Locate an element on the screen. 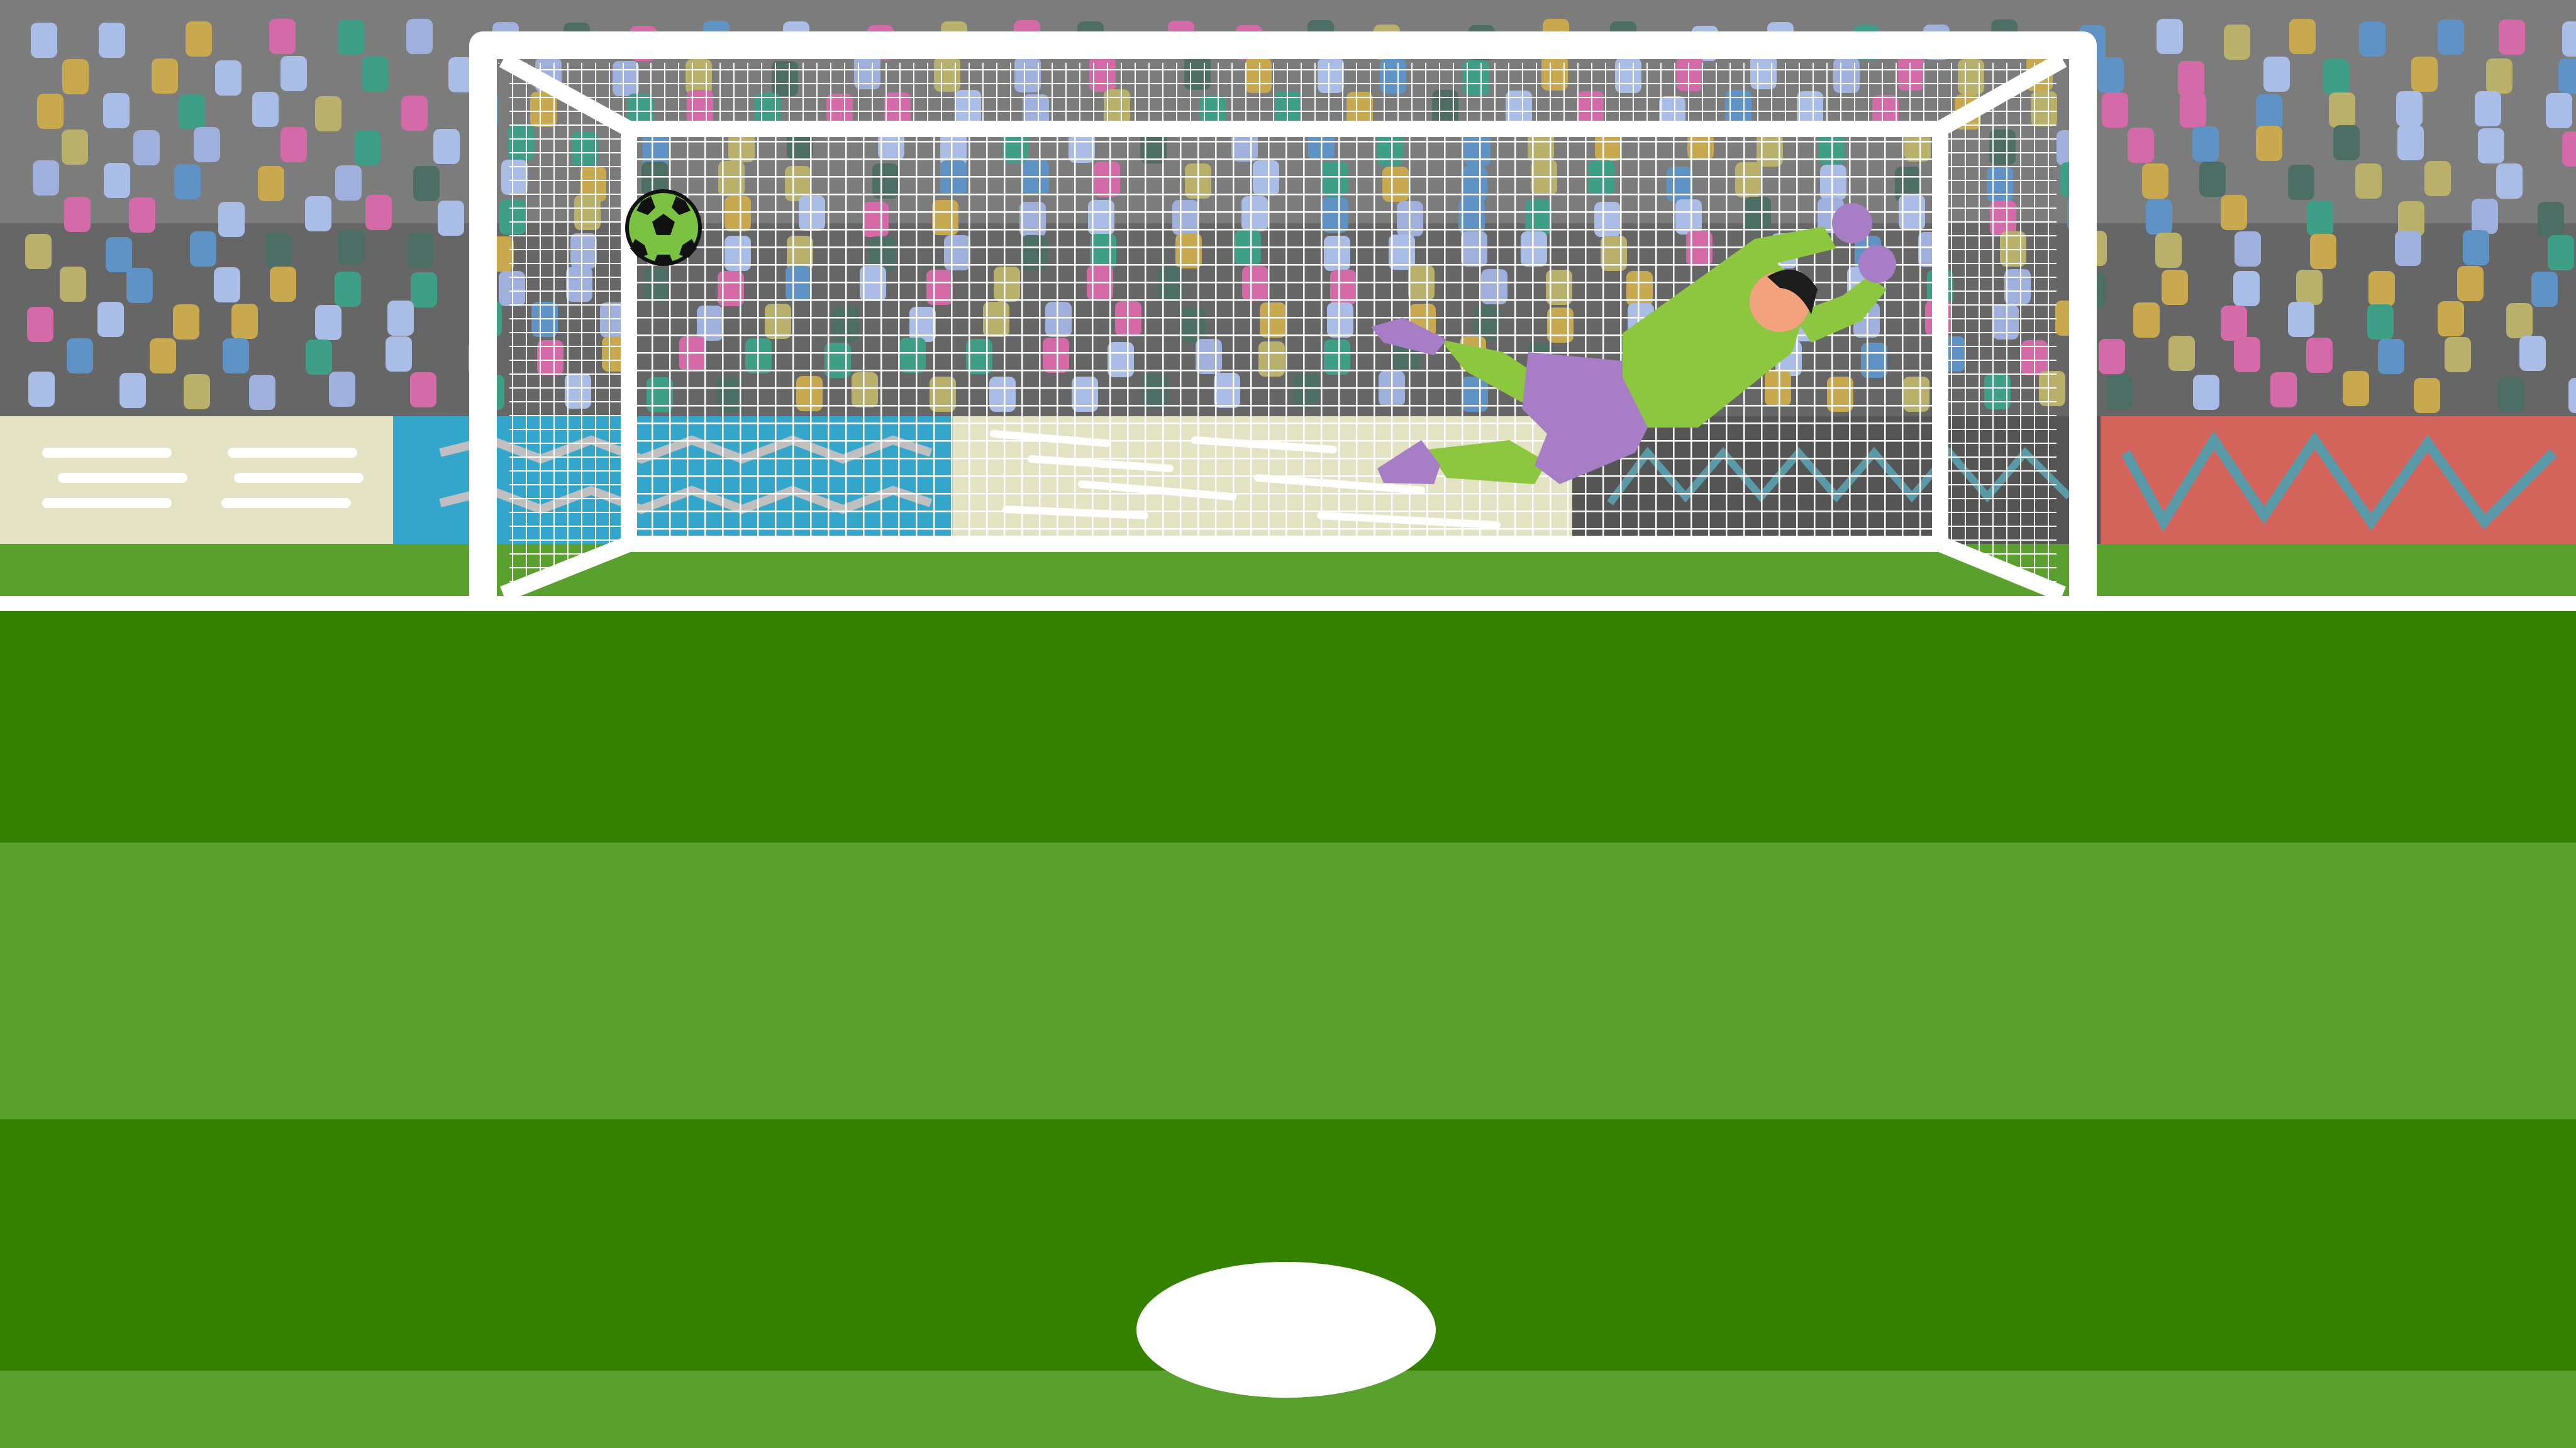  keeper-shorts is located at coordinates (1591, 418).